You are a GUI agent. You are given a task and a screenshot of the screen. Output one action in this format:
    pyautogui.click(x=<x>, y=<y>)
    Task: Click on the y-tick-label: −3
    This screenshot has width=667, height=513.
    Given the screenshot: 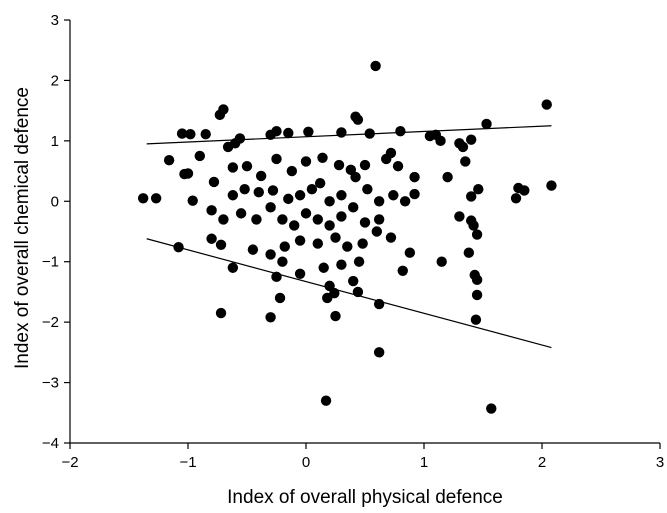 What is the action you would take?
    pyautogui.click(x=50, y=383)
    